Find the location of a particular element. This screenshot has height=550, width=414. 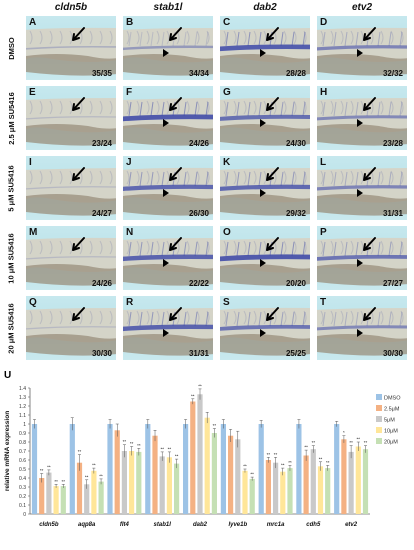

y-tick-label: 0.5 is located at coordinates (22, 470).